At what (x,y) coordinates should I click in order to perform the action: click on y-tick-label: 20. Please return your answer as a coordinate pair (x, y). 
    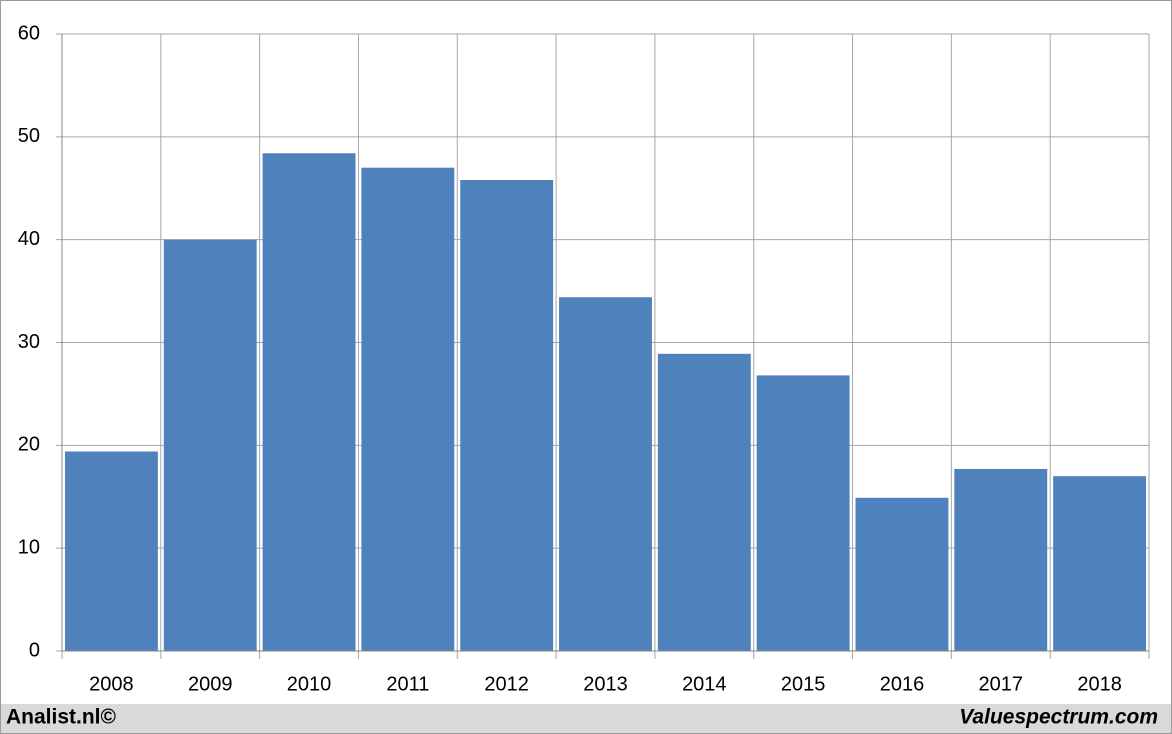
    Looking at the image, I should click on (29, 445).